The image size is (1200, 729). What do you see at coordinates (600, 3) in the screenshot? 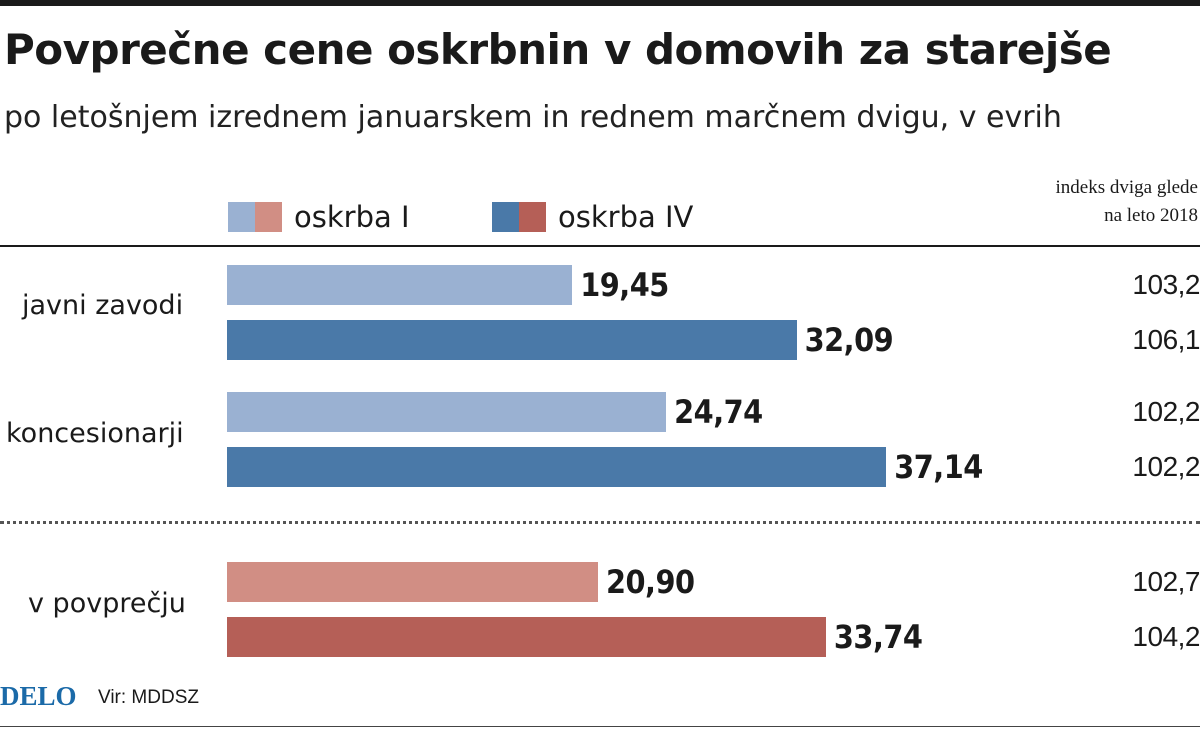
I see `top-rule` at bounding box center [600, 3].